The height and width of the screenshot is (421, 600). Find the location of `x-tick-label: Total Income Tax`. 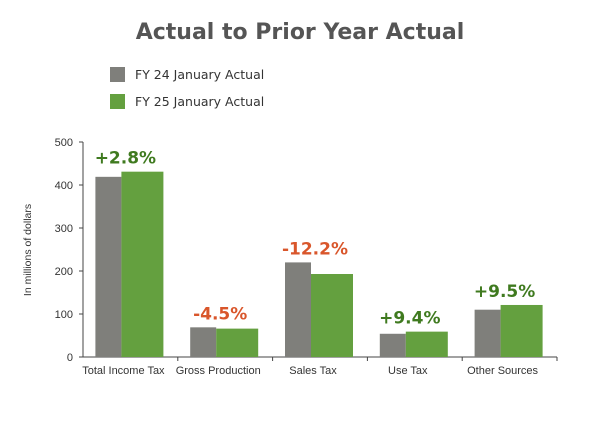

x-tick-label: Total Income Tax is located at coordinates (123, 371).